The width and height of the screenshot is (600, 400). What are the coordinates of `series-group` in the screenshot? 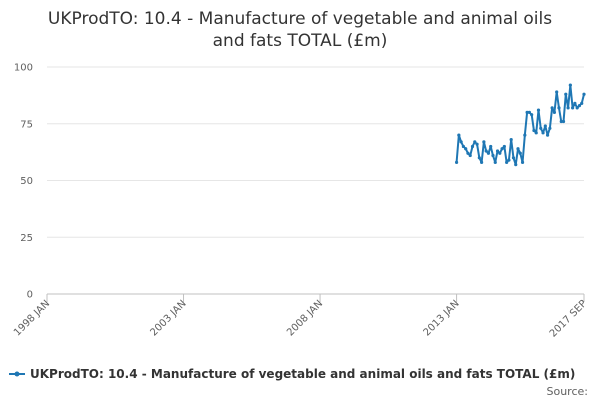 It's located at (520, 125).